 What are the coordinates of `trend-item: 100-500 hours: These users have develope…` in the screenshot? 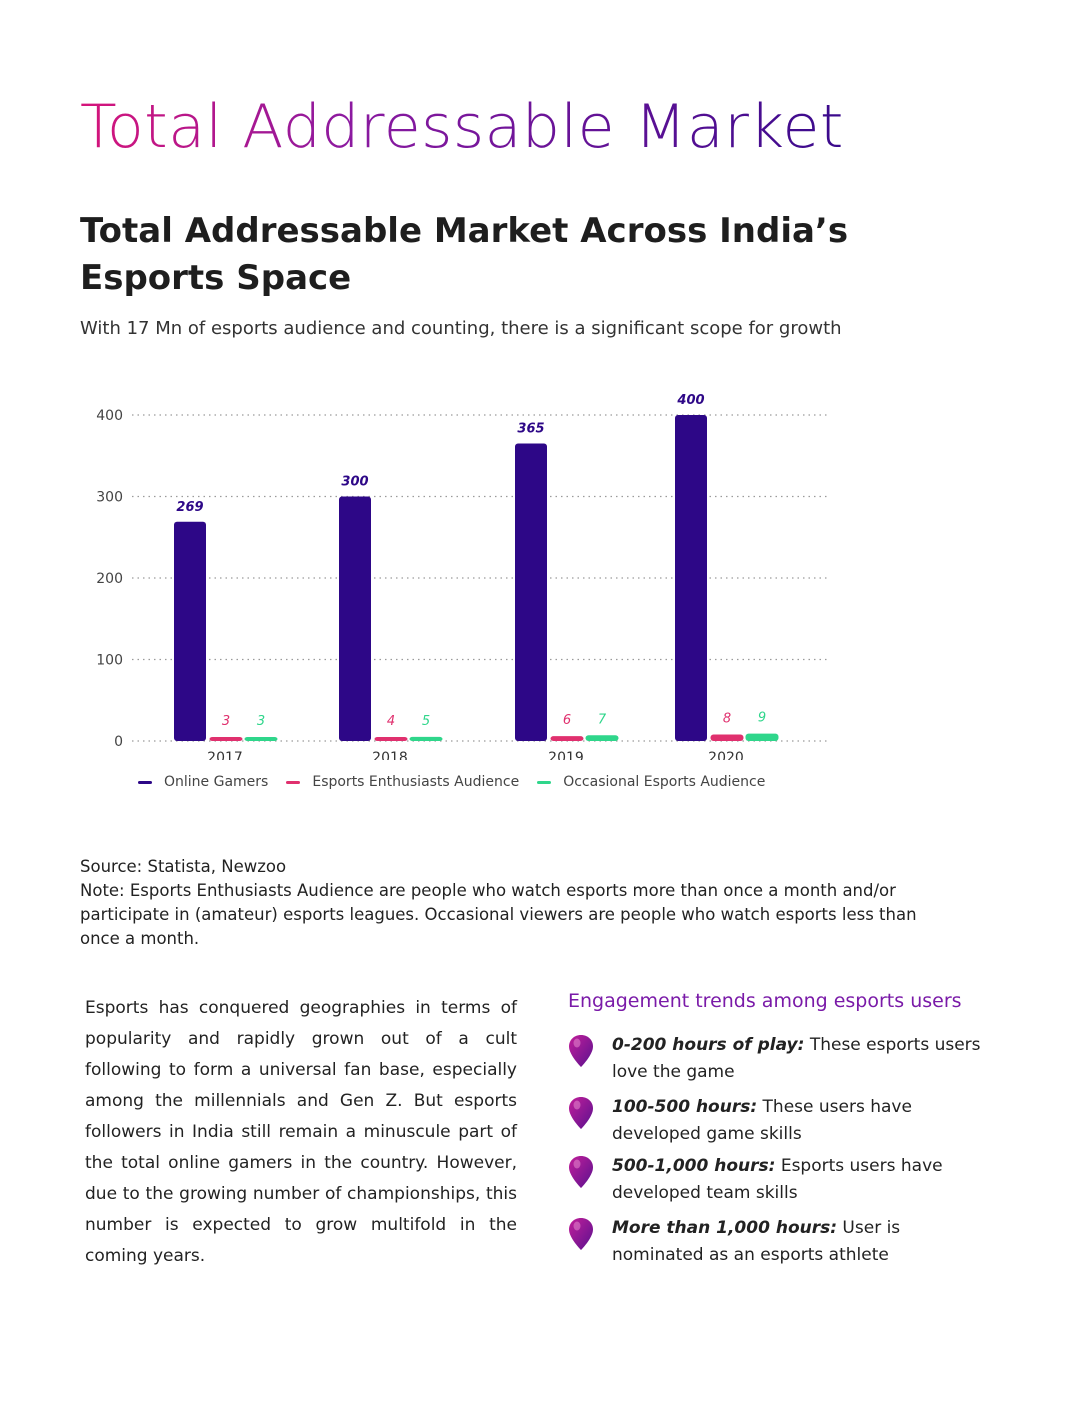 It's located at (788, 1121).